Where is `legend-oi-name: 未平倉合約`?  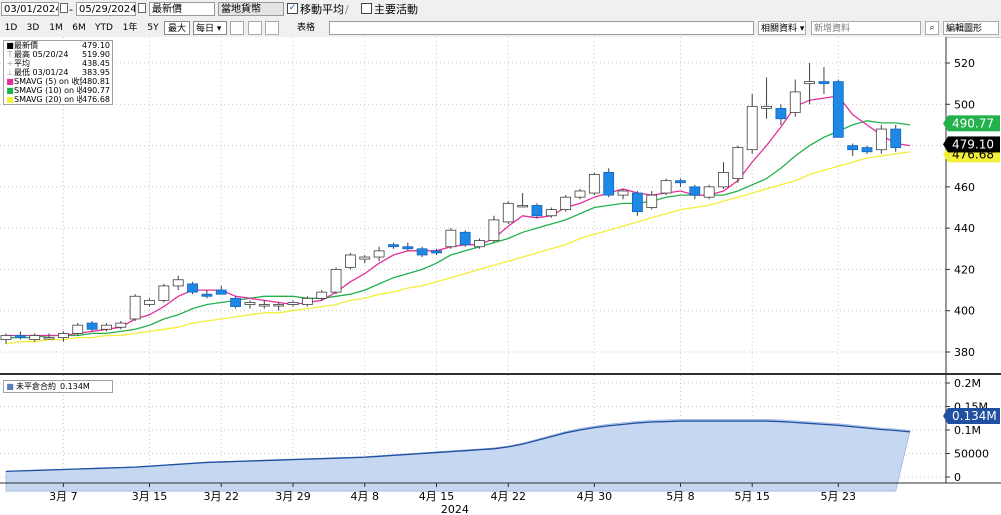 legend-oi-name: 未平倉合約 is located at coordinates (36, 386).